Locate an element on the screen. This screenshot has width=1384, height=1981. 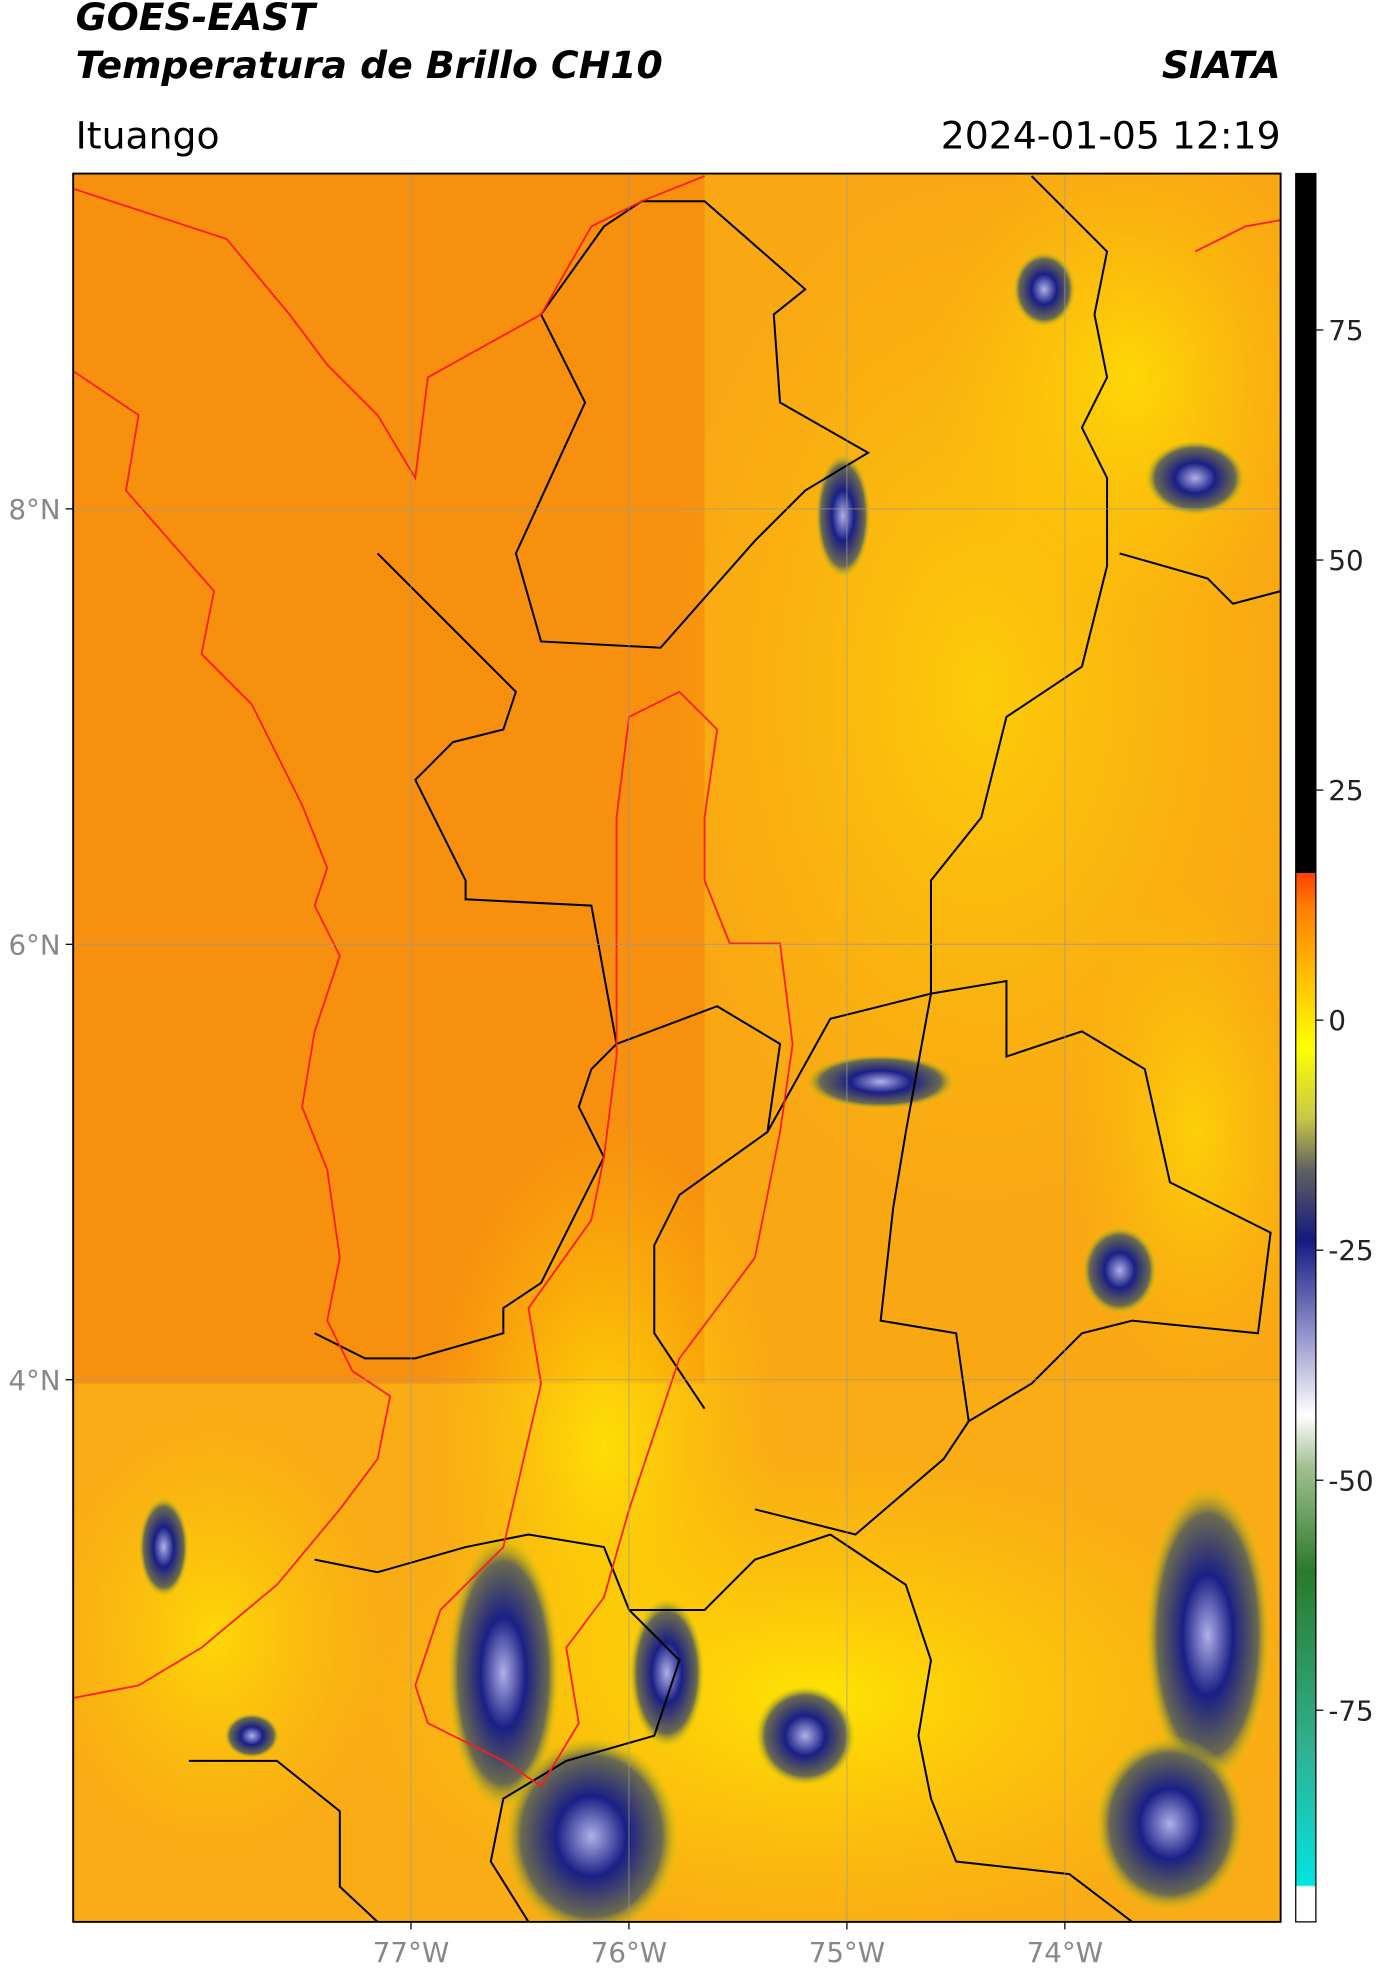
lon-tick-label: 74°W is located at coordinates (1065, 1952).